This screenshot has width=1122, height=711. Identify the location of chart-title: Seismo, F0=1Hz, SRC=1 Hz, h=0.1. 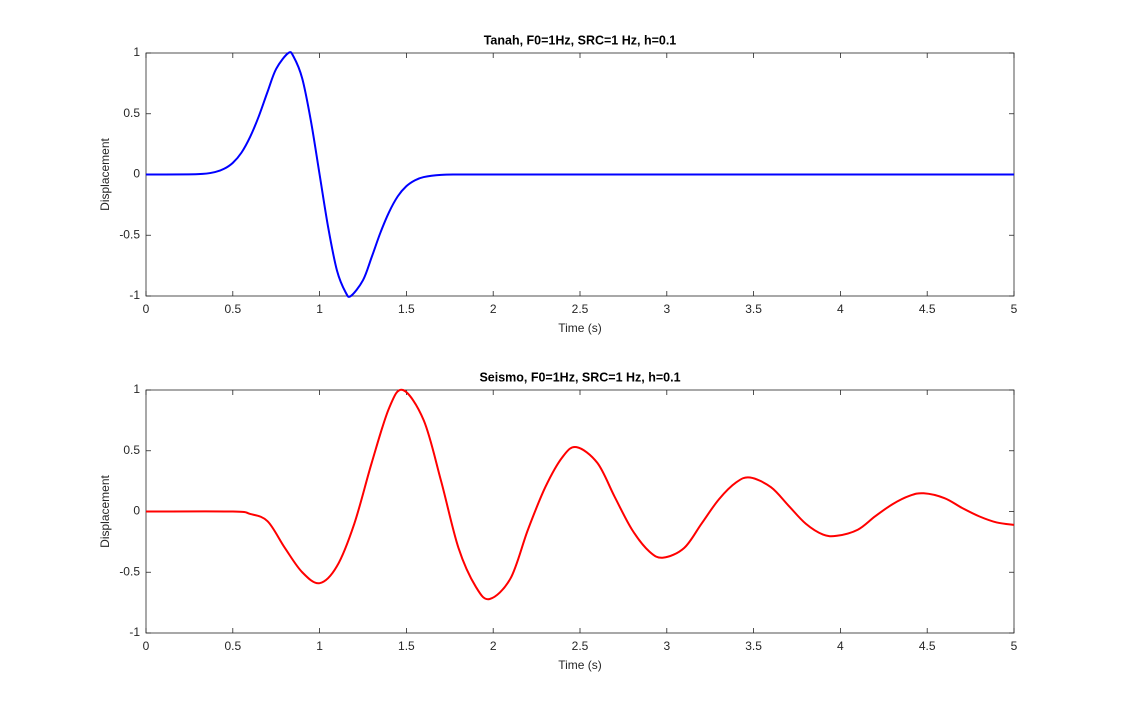
(579, 377).